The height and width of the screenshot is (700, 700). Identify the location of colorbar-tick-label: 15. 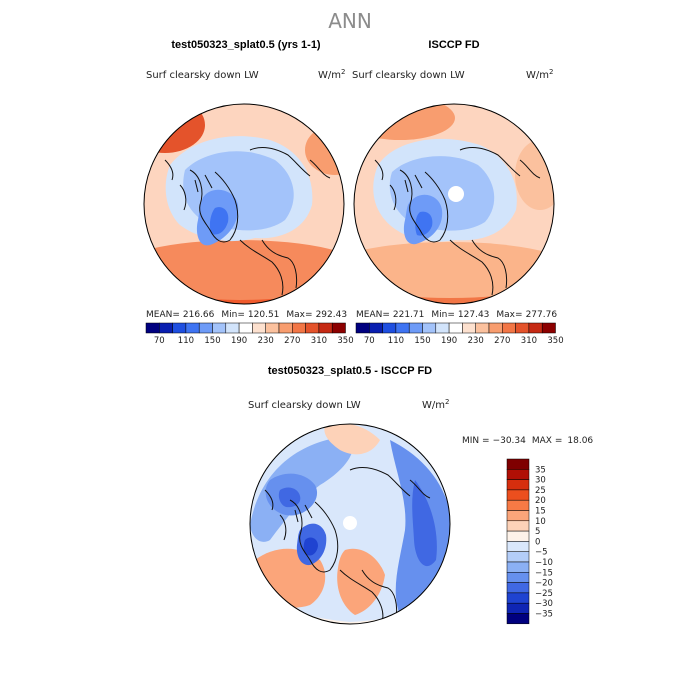
(540, 512).